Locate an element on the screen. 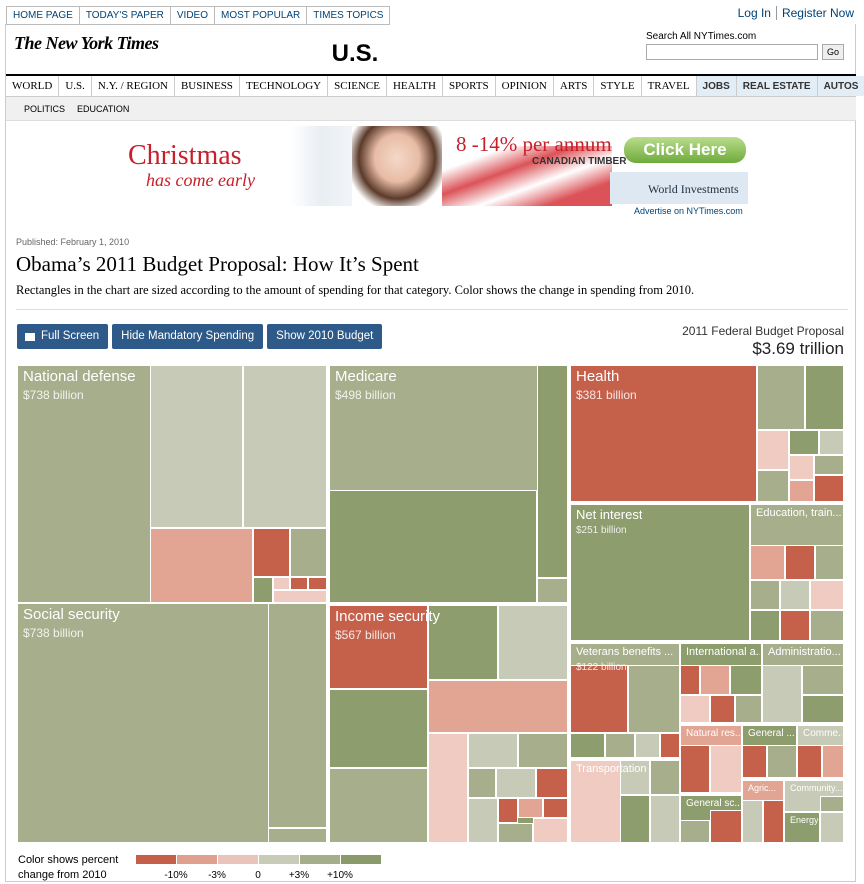 The image size is (864, 884). search-button: Go is located at coordinates (833, 52).